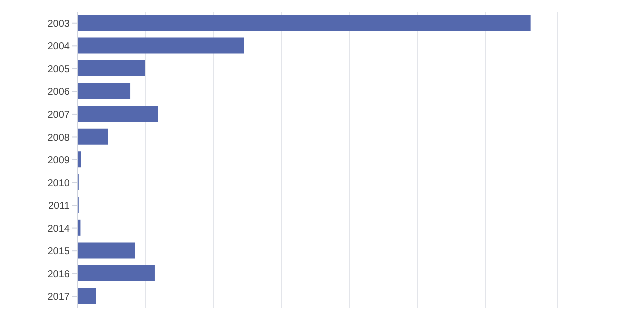  I want to click on y-tick-label: 2008, so click(59, 138).